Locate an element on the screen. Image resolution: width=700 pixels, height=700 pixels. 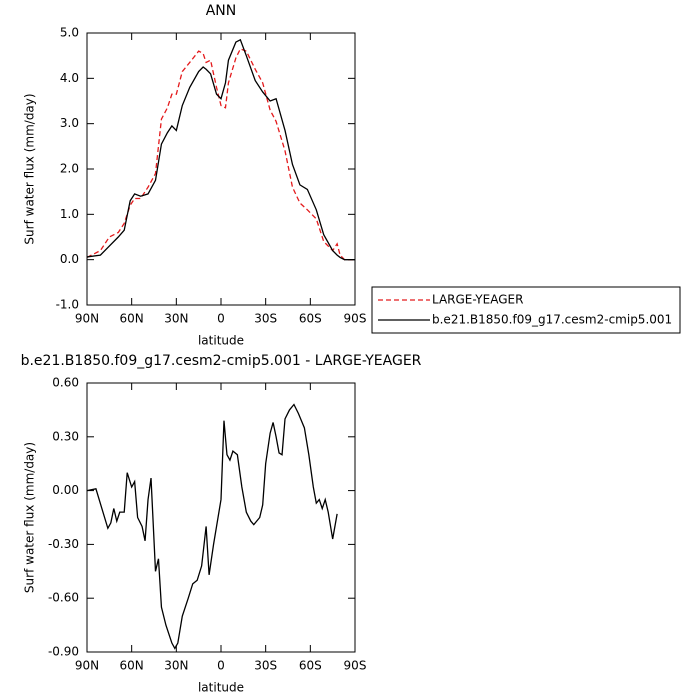
y-tick-label: 4.0 is located at coordinates (69, 78).